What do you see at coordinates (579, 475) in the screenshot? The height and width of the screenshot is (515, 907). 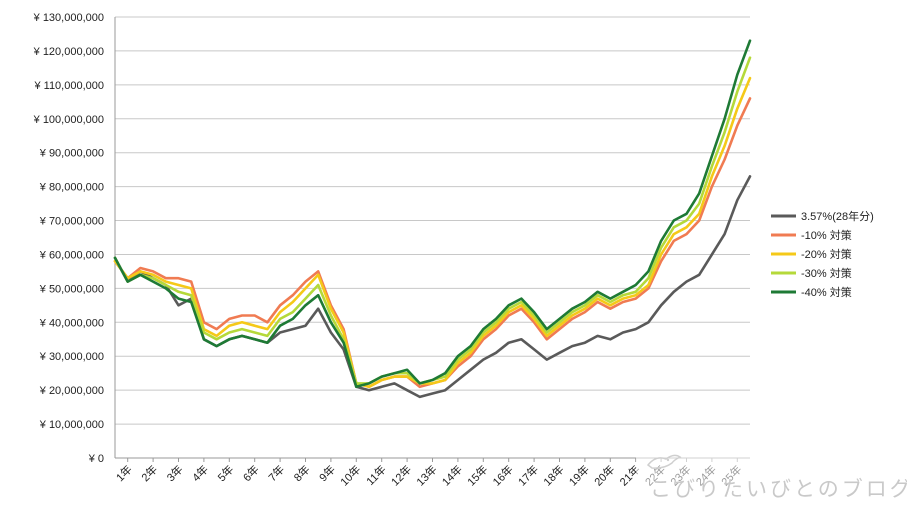 I see `x-tick-label: 19年` at bounding box center [579, 475].